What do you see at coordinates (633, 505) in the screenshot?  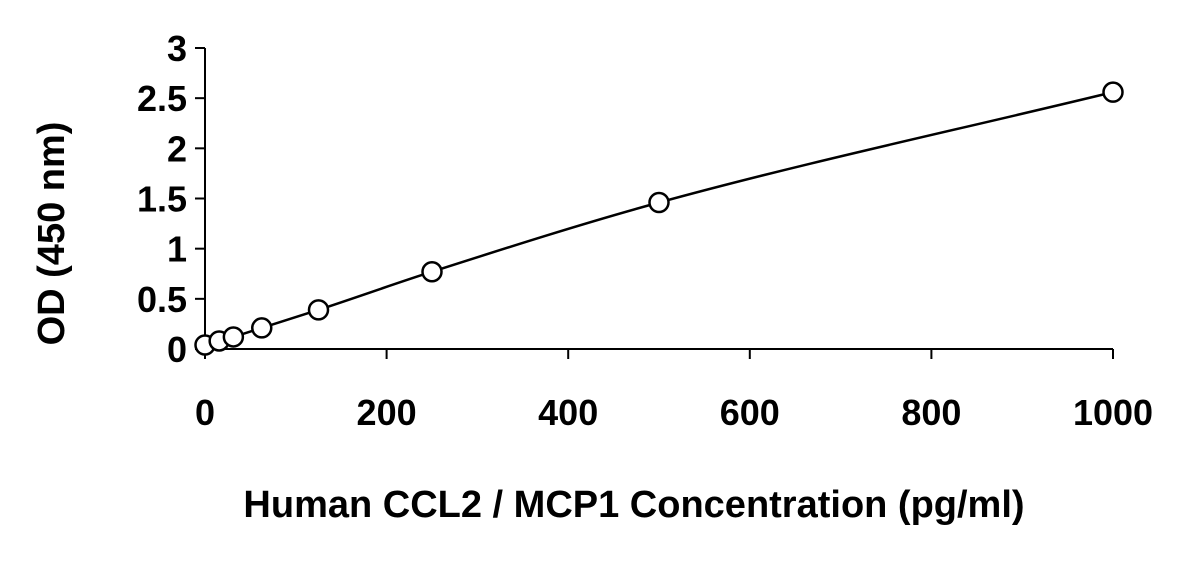 I see `x-axis-title: Human CCL2 / MCP1 Concentration (pg/ml)` at bounding box center [633, 505].